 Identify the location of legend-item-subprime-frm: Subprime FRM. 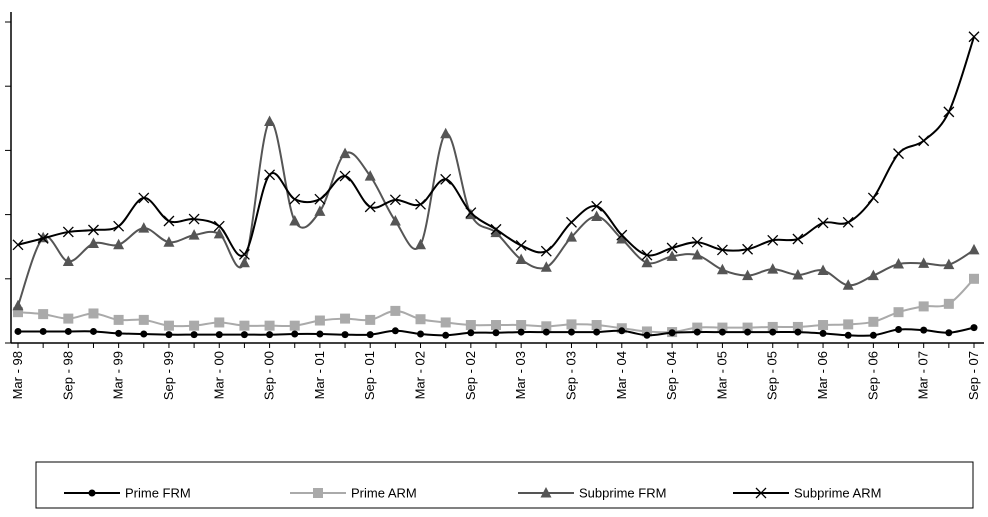
(592, 493).